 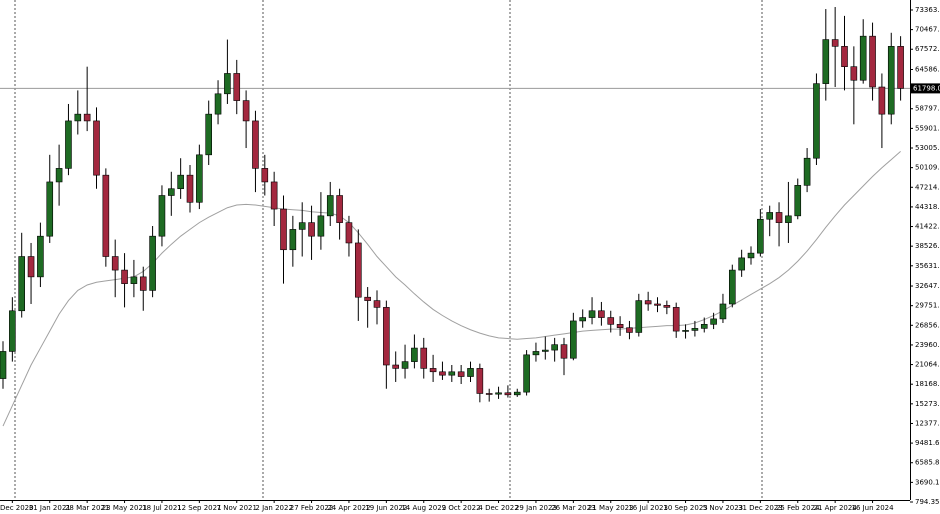 What do you see at coordinates (723, 508) in the screenshot?
I see `x-tick-label: 5 Nov 2023` at bounding box center [723, 508].